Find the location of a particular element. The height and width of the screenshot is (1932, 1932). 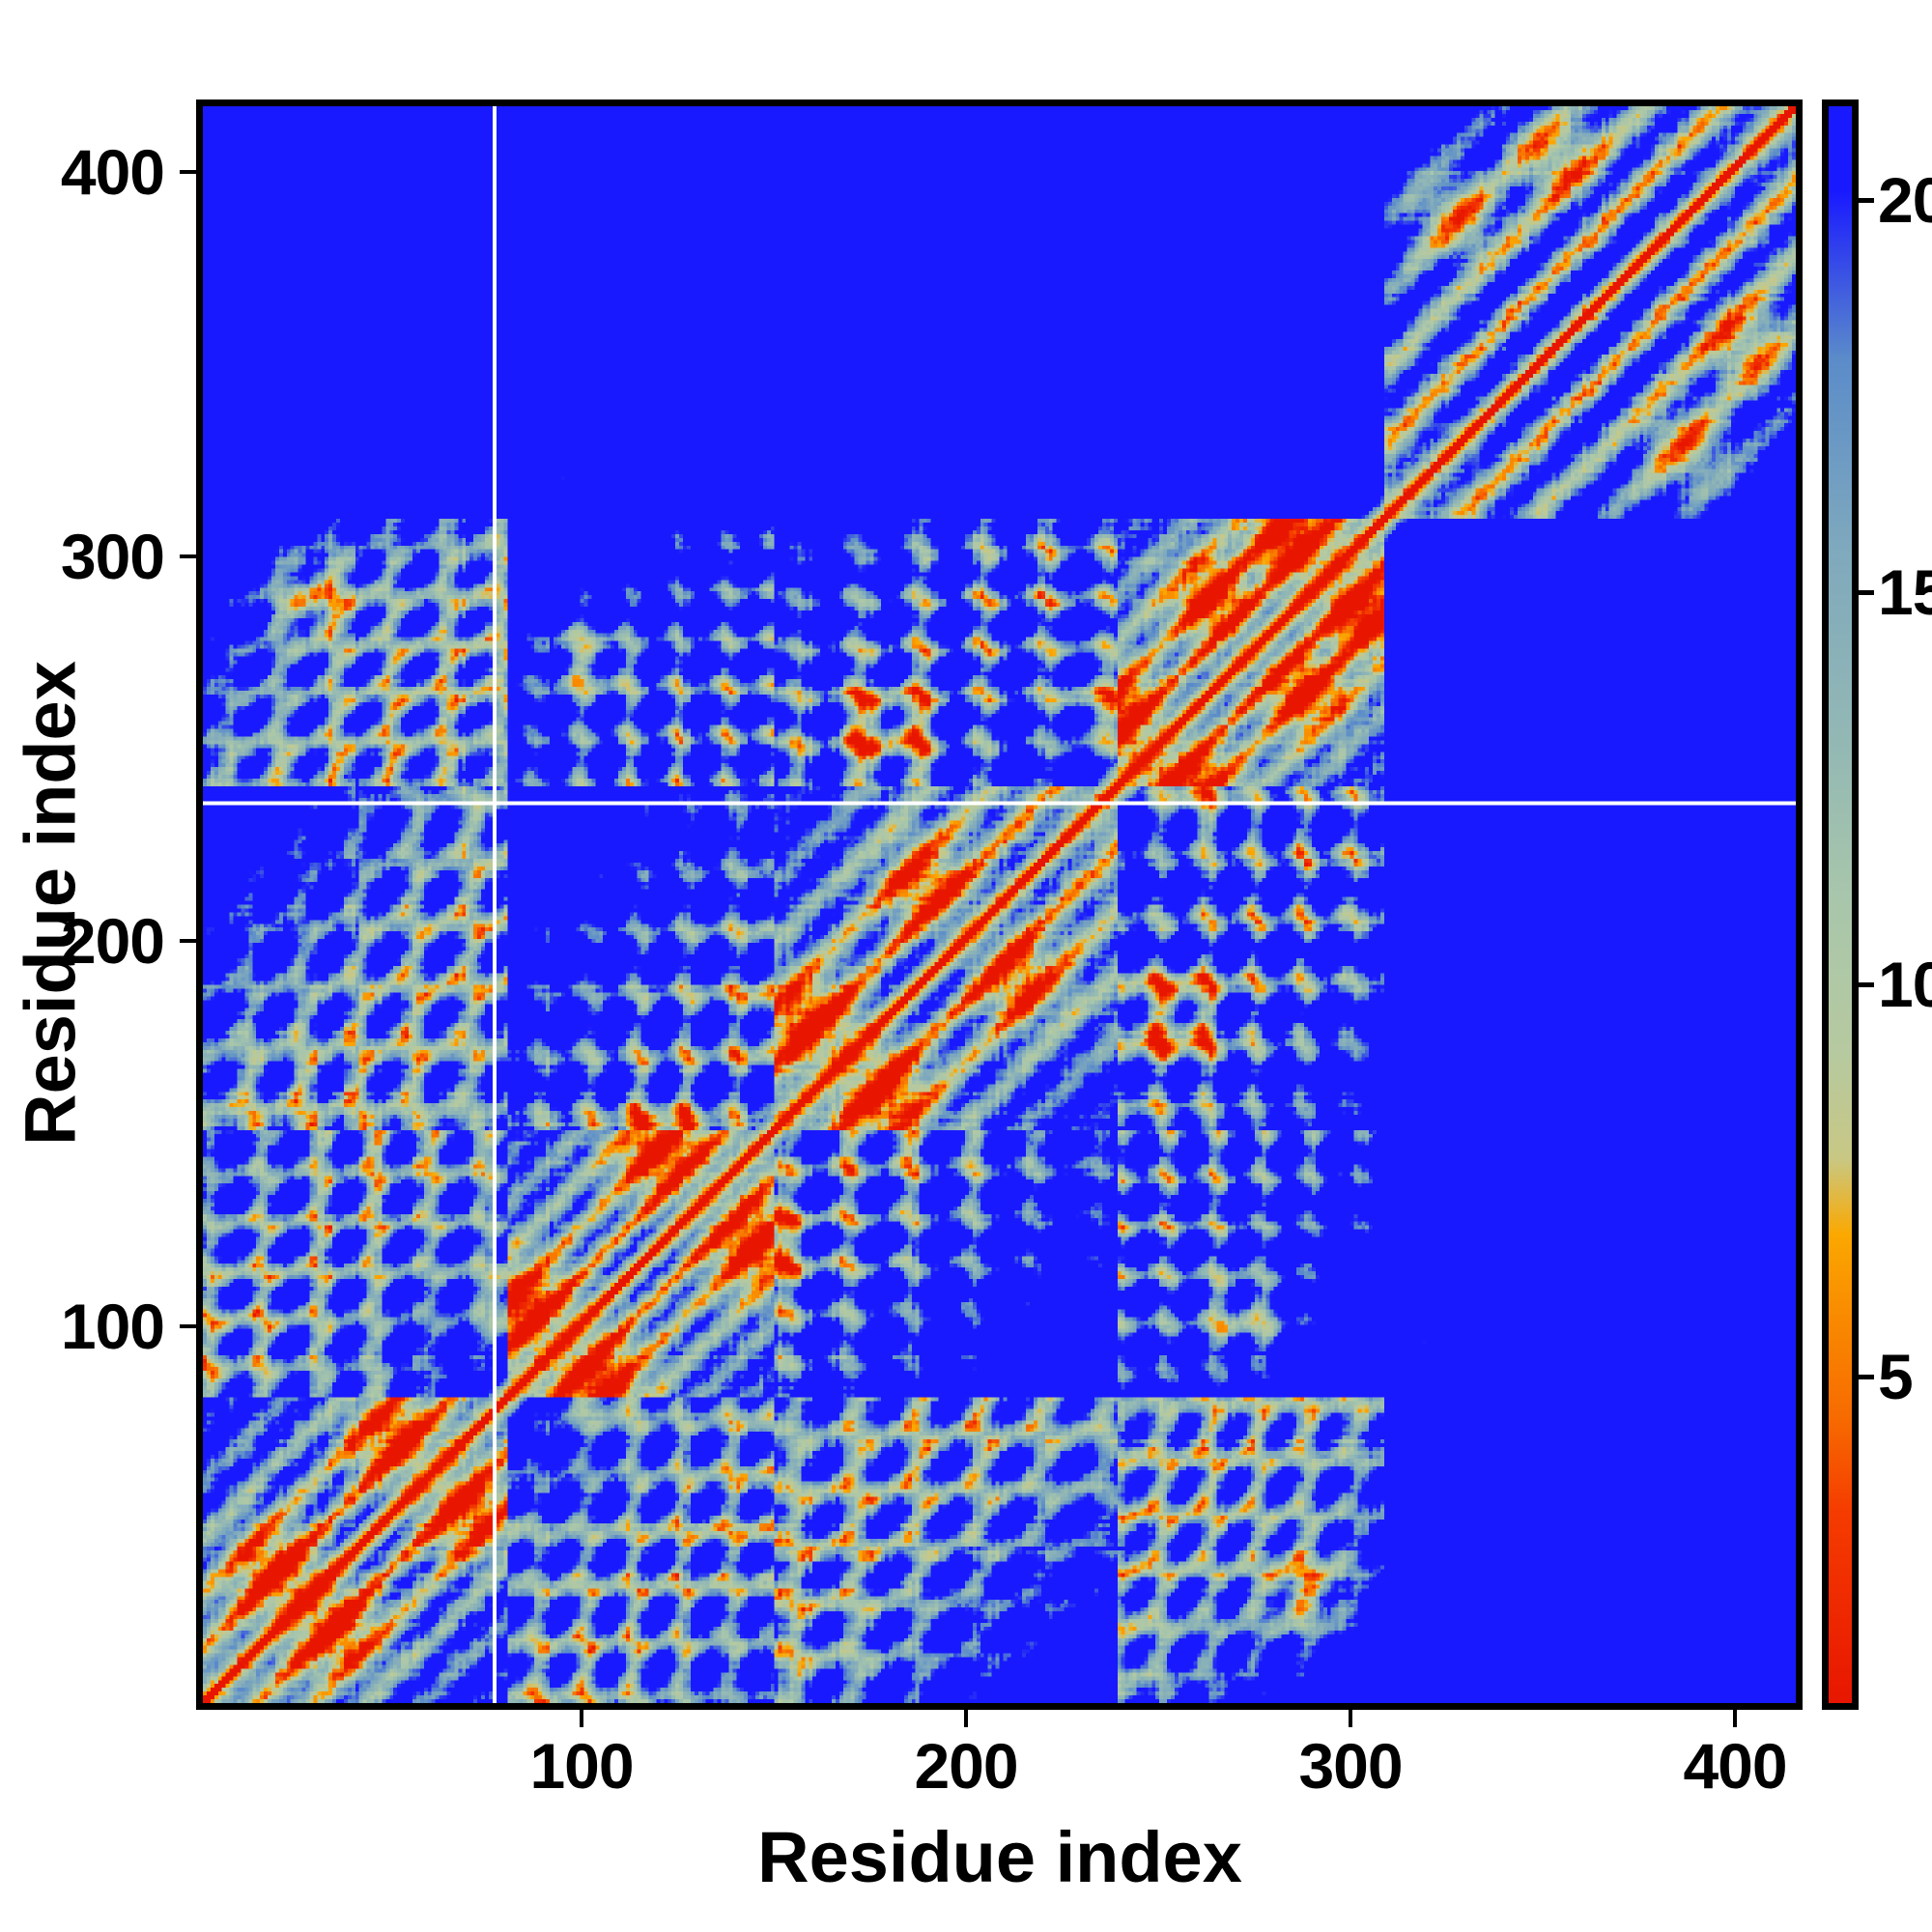

x-tick-label-200: 200 is located at coordinates (966, 1766).